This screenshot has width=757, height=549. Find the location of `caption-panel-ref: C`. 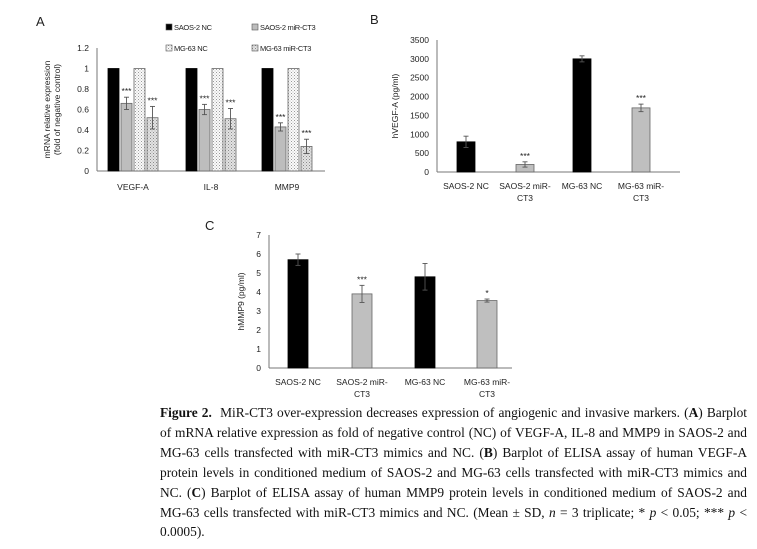

caption-panel-ref: C is located at coordinates (196, 492).